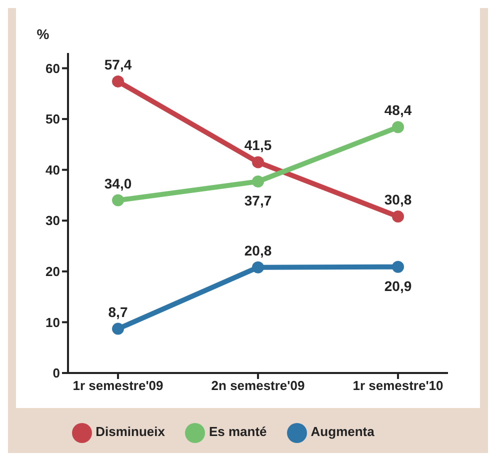 Image resolution: width=496 pixels, height=473 pixels. What do you see at coordinates (118, 183) in the screenshot?
I see `data-label: 34,0` at bounding box center [118, 183].